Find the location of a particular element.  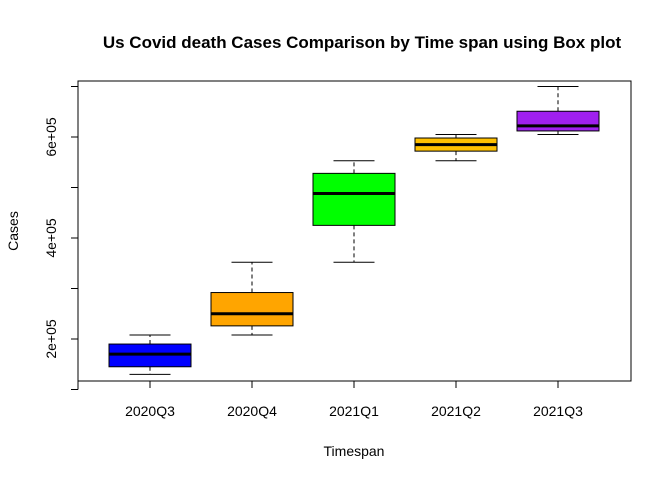

y-tick-label-600000: 6e+05 is located at coordinates (51, 137).